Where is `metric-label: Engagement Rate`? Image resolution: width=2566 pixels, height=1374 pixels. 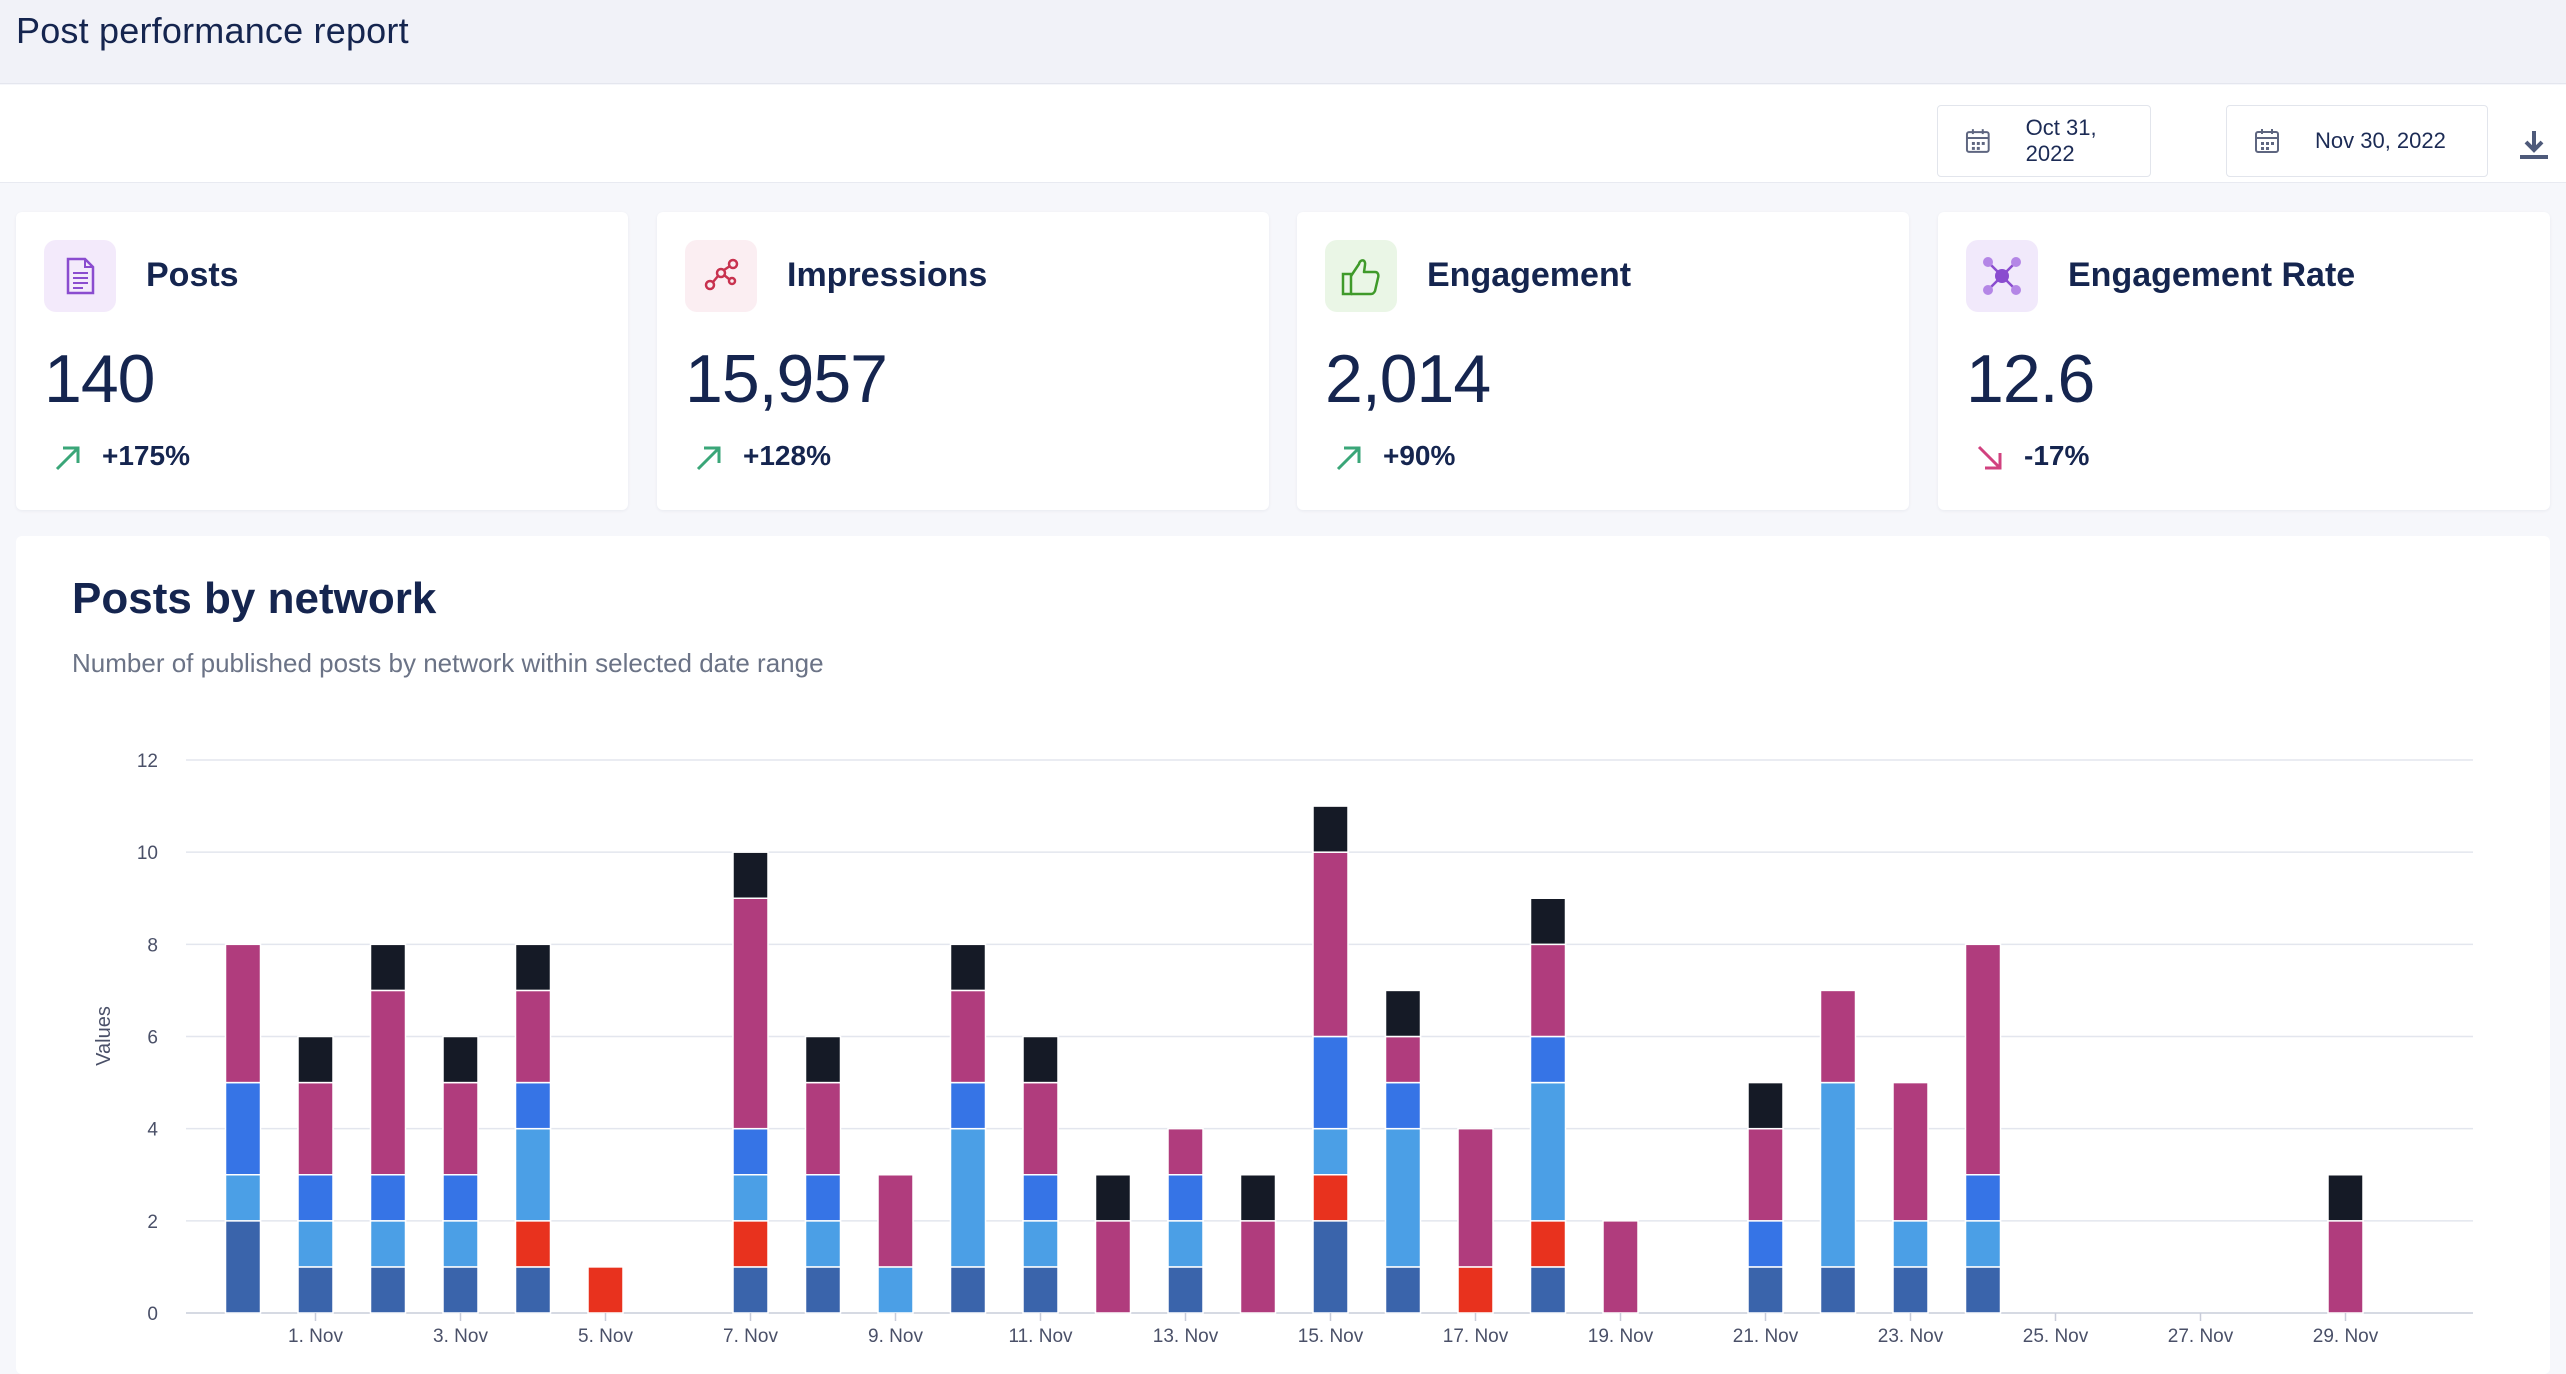
metric-label: Engagement Rate is located at coordinates (2212, 275).